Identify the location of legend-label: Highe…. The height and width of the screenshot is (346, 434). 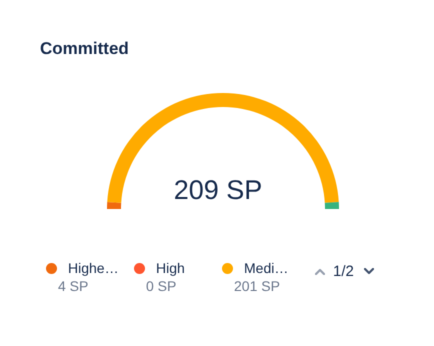
(93, 268).